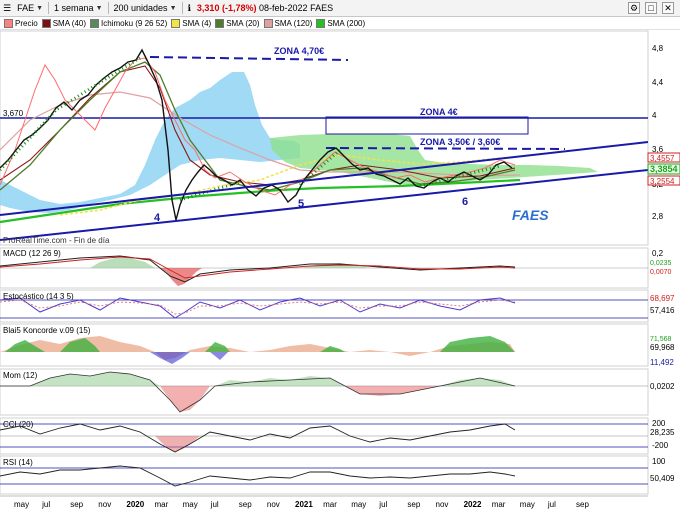  I want to click on ticker-label: FAE, so click(26, 8).